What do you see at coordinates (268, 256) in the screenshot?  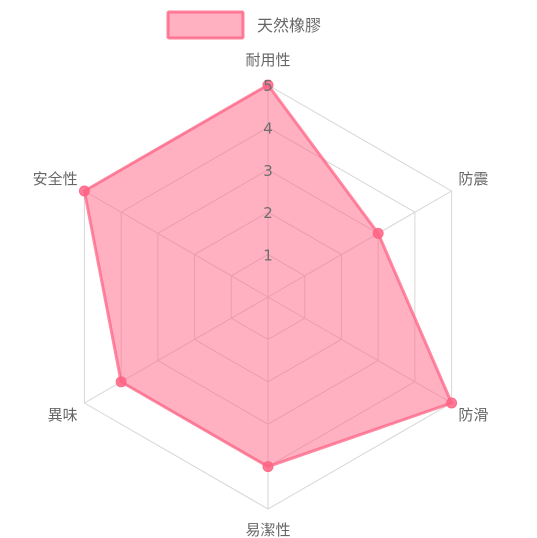 I see `tick-label-1: 1` at bounding box center [268, 256].